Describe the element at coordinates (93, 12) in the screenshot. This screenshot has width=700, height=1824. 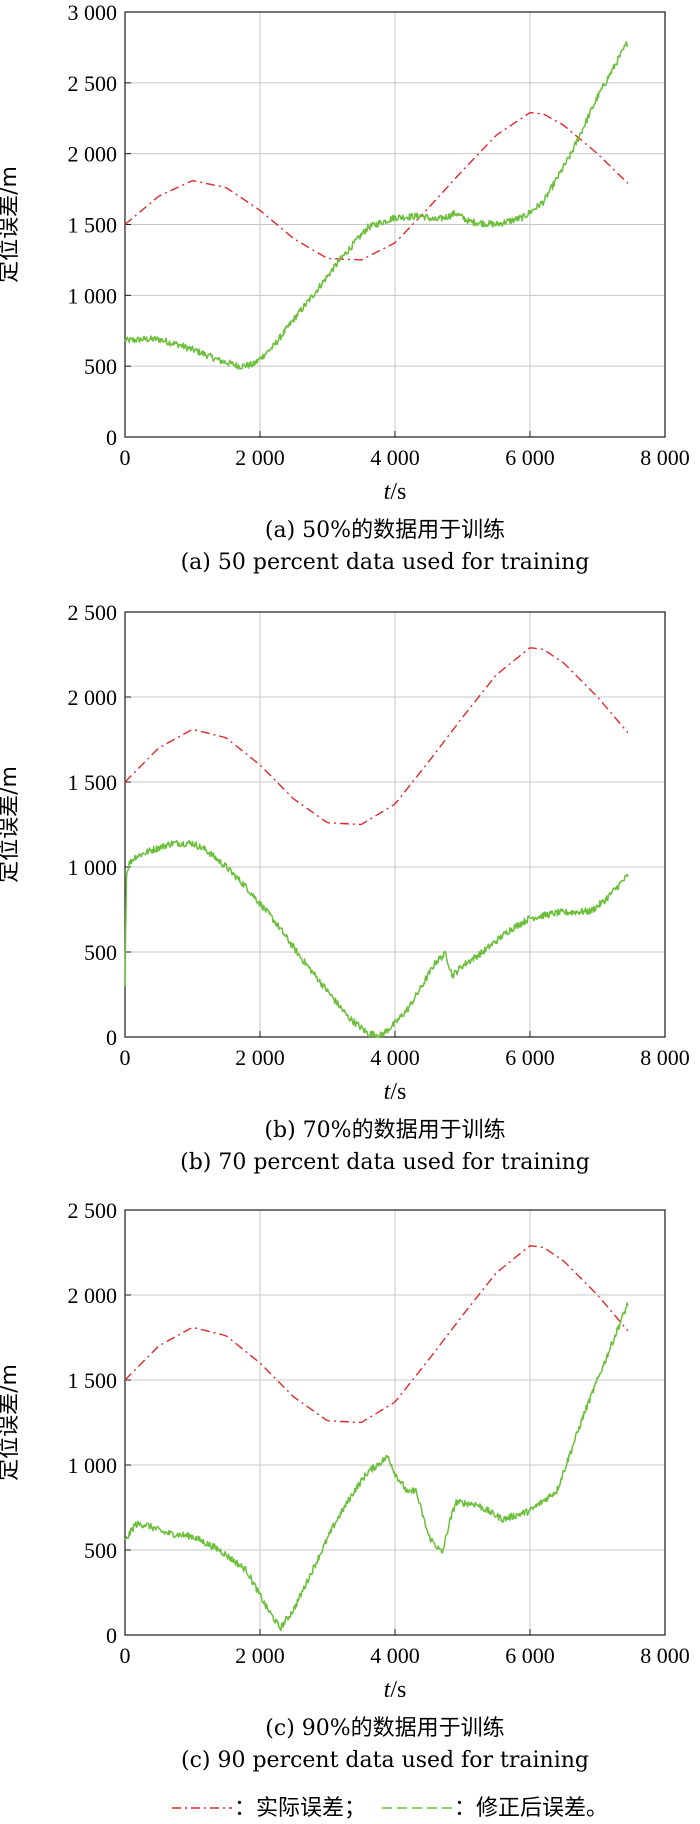
I see `y-tick-label: 3 000` at that location.